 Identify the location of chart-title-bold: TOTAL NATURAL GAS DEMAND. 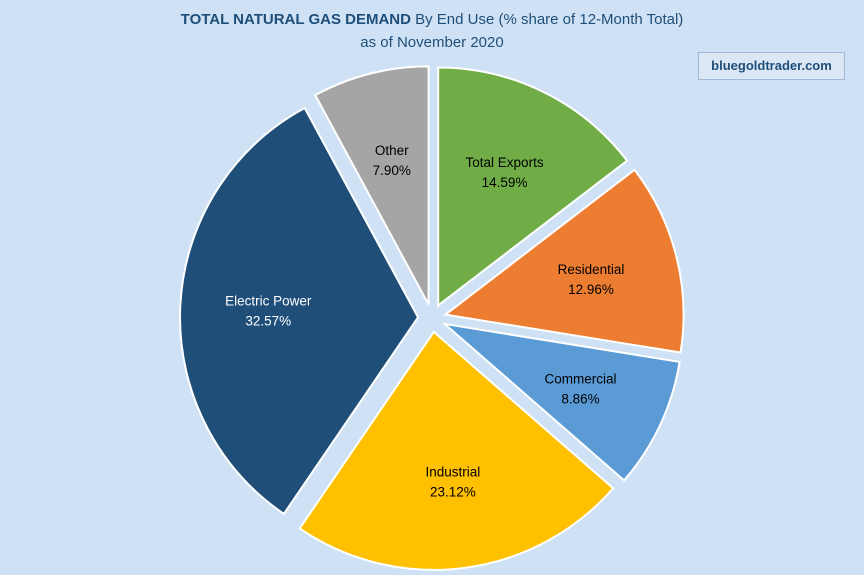
(295, 19).